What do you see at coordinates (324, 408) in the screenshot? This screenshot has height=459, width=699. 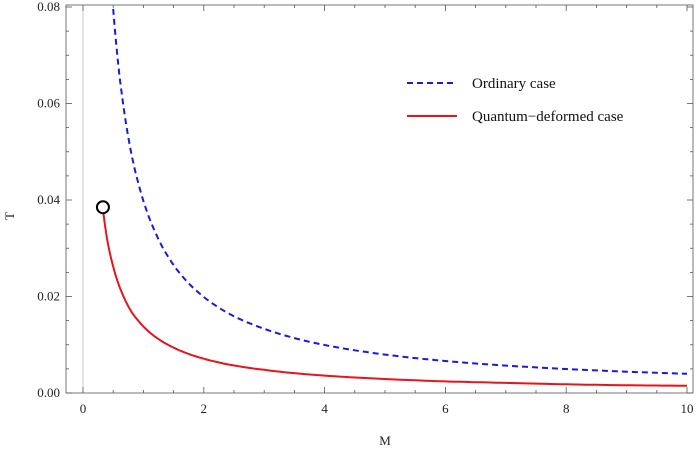 I see `x-tick-label: 4` at bounding box center [324, 408].